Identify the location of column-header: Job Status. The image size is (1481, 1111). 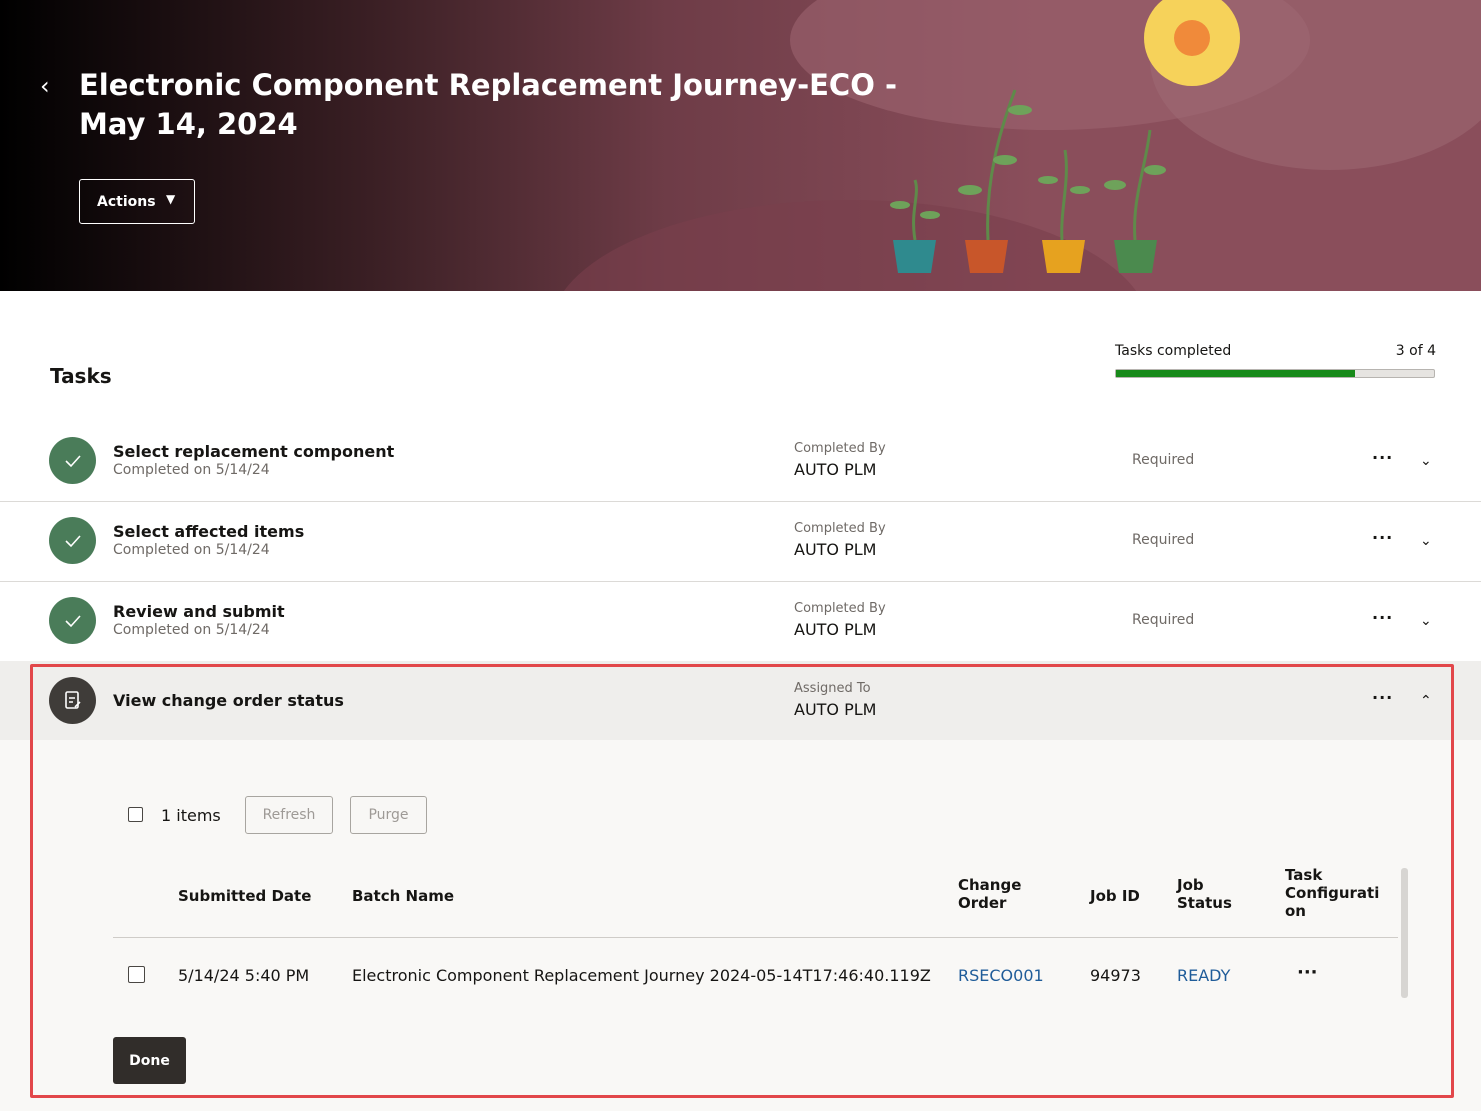
(1204, 894).